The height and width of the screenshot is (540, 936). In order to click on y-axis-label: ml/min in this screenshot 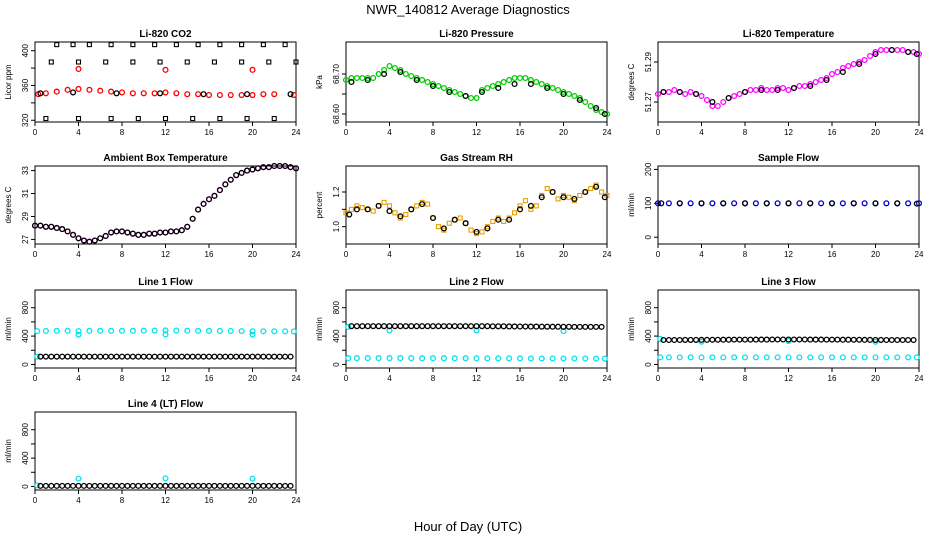, I will do `click(8, 451)`.